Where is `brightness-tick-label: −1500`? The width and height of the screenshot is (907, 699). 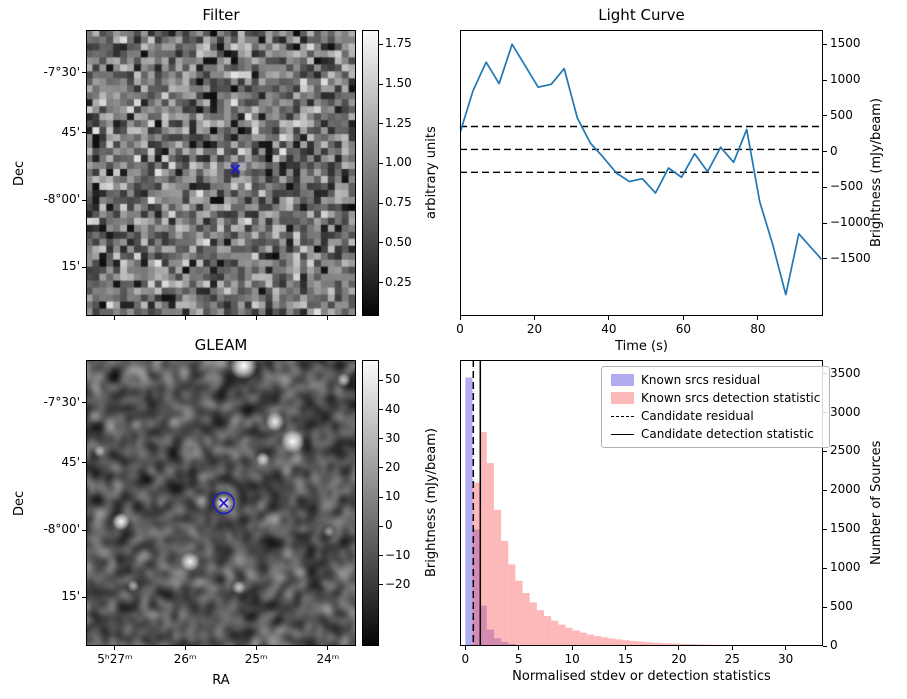 brightness-tick-label: −1500 is located at coordinates (850, 257).